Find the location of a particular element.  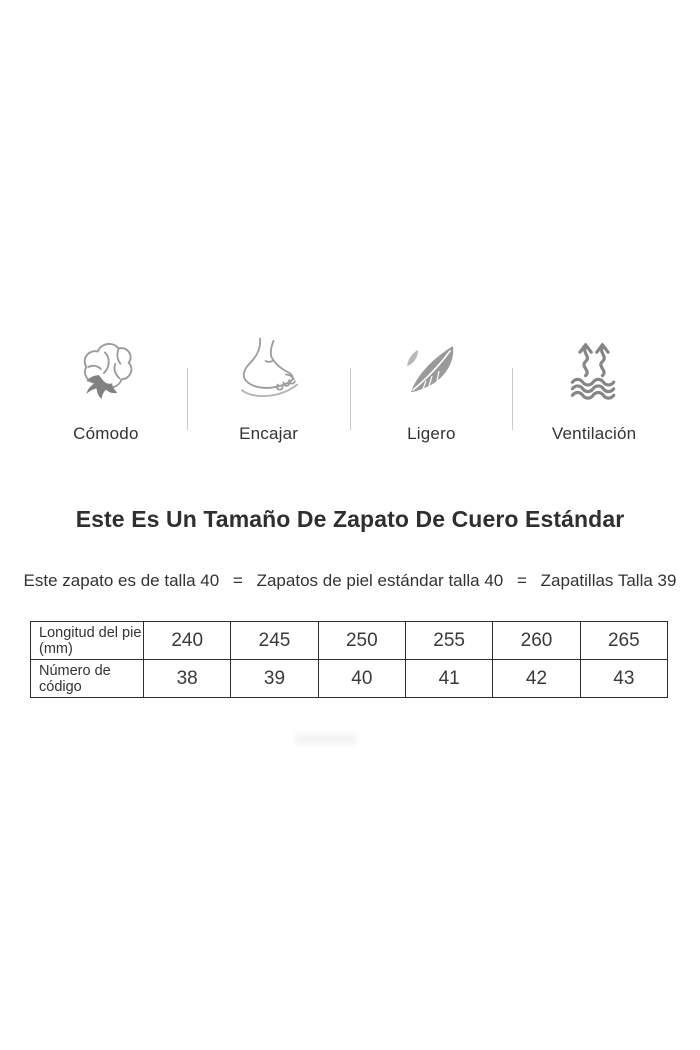

equivalence-part-3: Zapatillas Talla 39 is located at coordinates (608, 580).